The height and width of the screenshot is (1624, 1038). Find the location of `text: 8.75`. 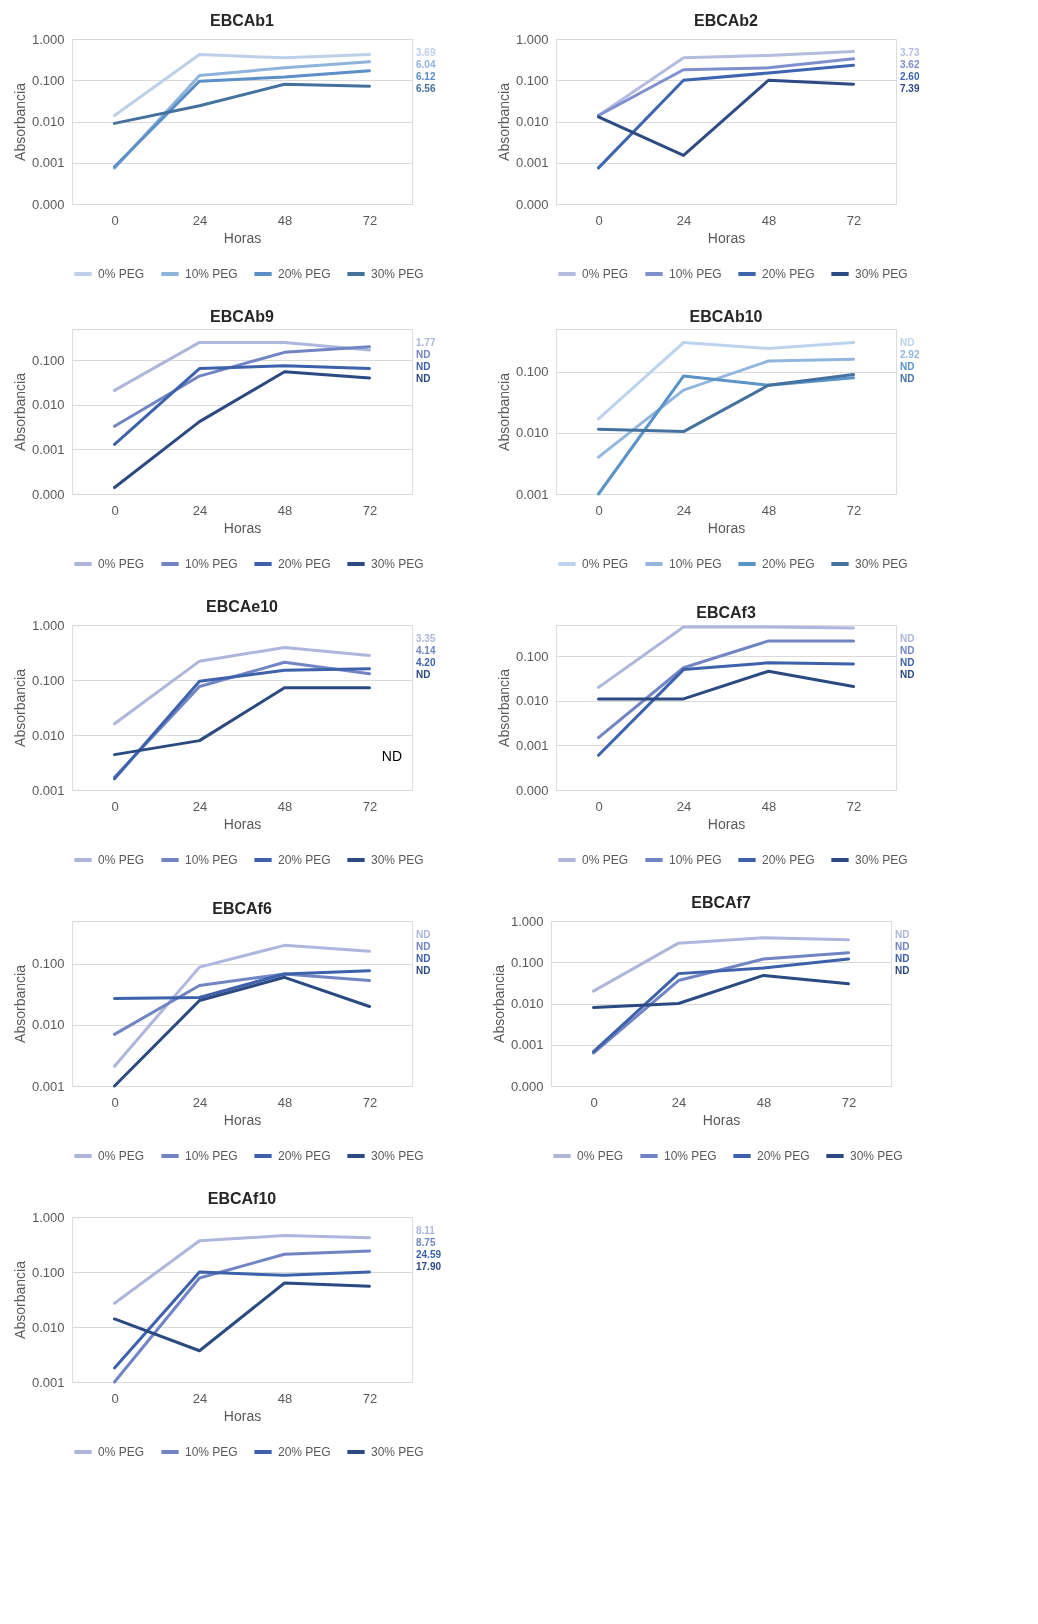

text: 8.75 is located at coordinates (426, 1242).